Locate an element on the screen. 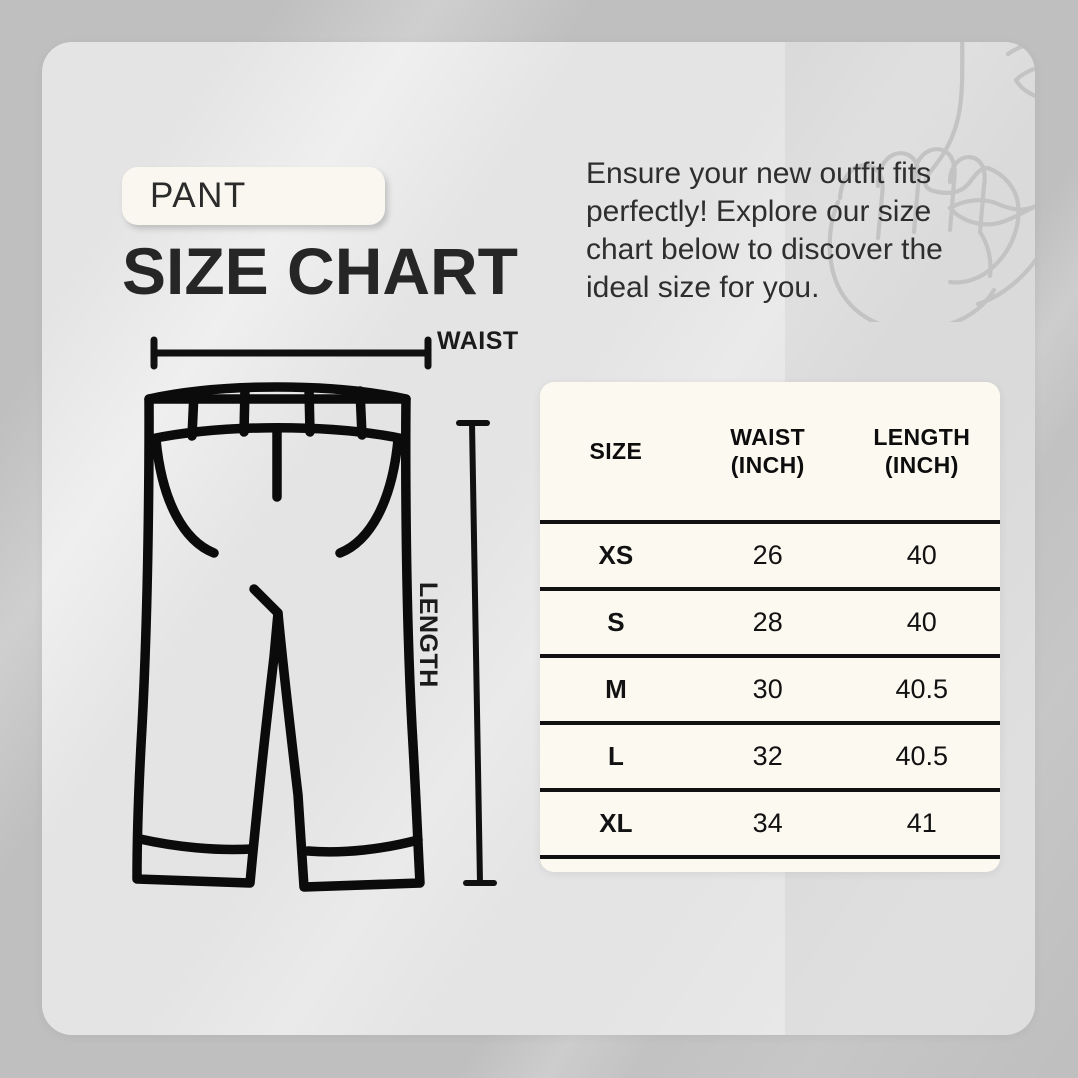 This screenshot has height=1078, width=1078. table-row: XXL 36 41.5 is located at coordinates (770, 864).